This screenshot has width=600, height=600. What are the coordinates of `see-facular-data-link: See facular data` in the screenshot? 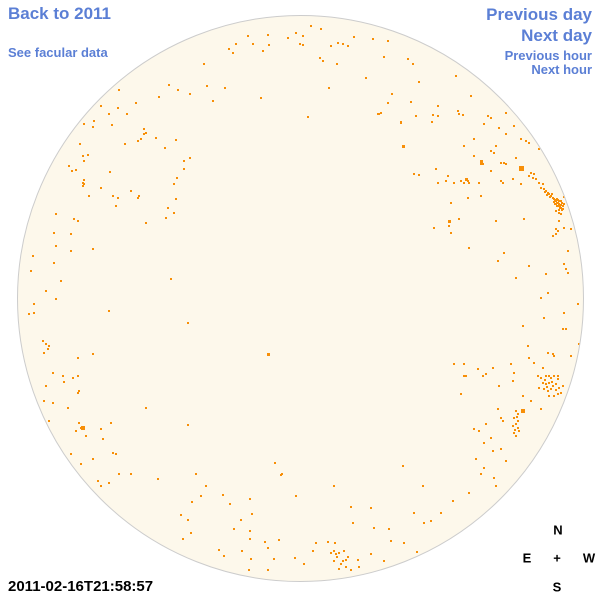 It's located at (58, 52).